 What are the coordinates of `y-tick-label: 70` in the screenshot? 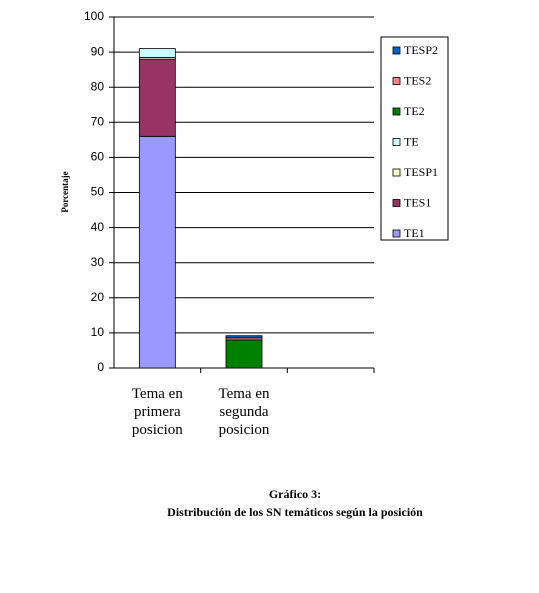 It's located at (98, 121).